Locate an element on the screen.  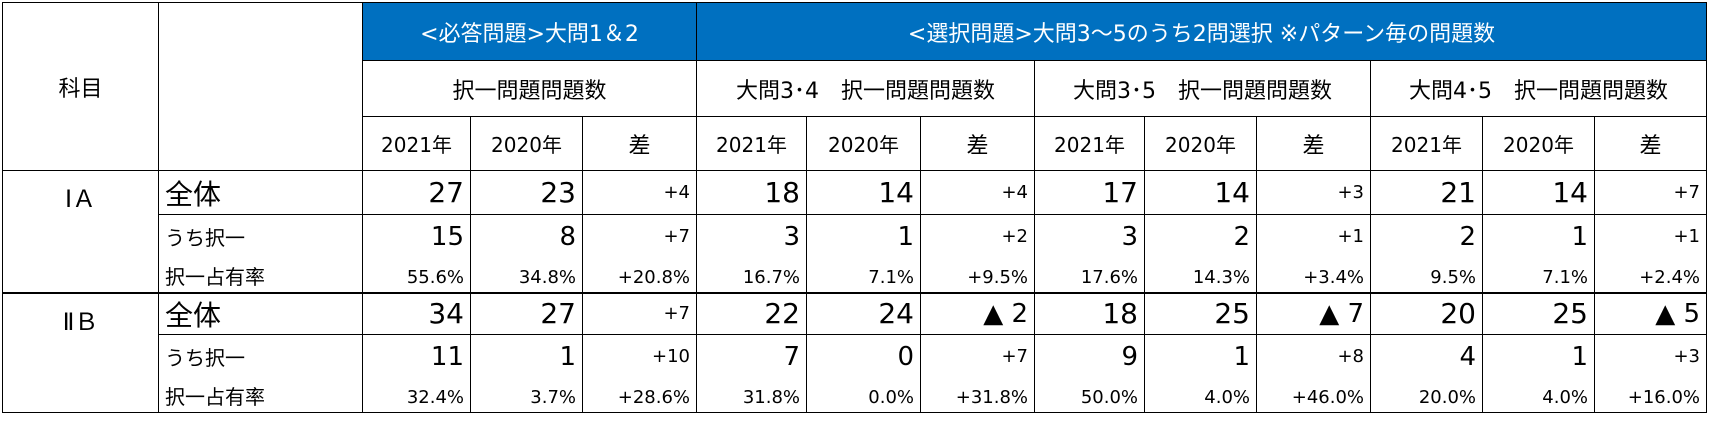
diff-cell: +2 is located at coordinates (977, 236).